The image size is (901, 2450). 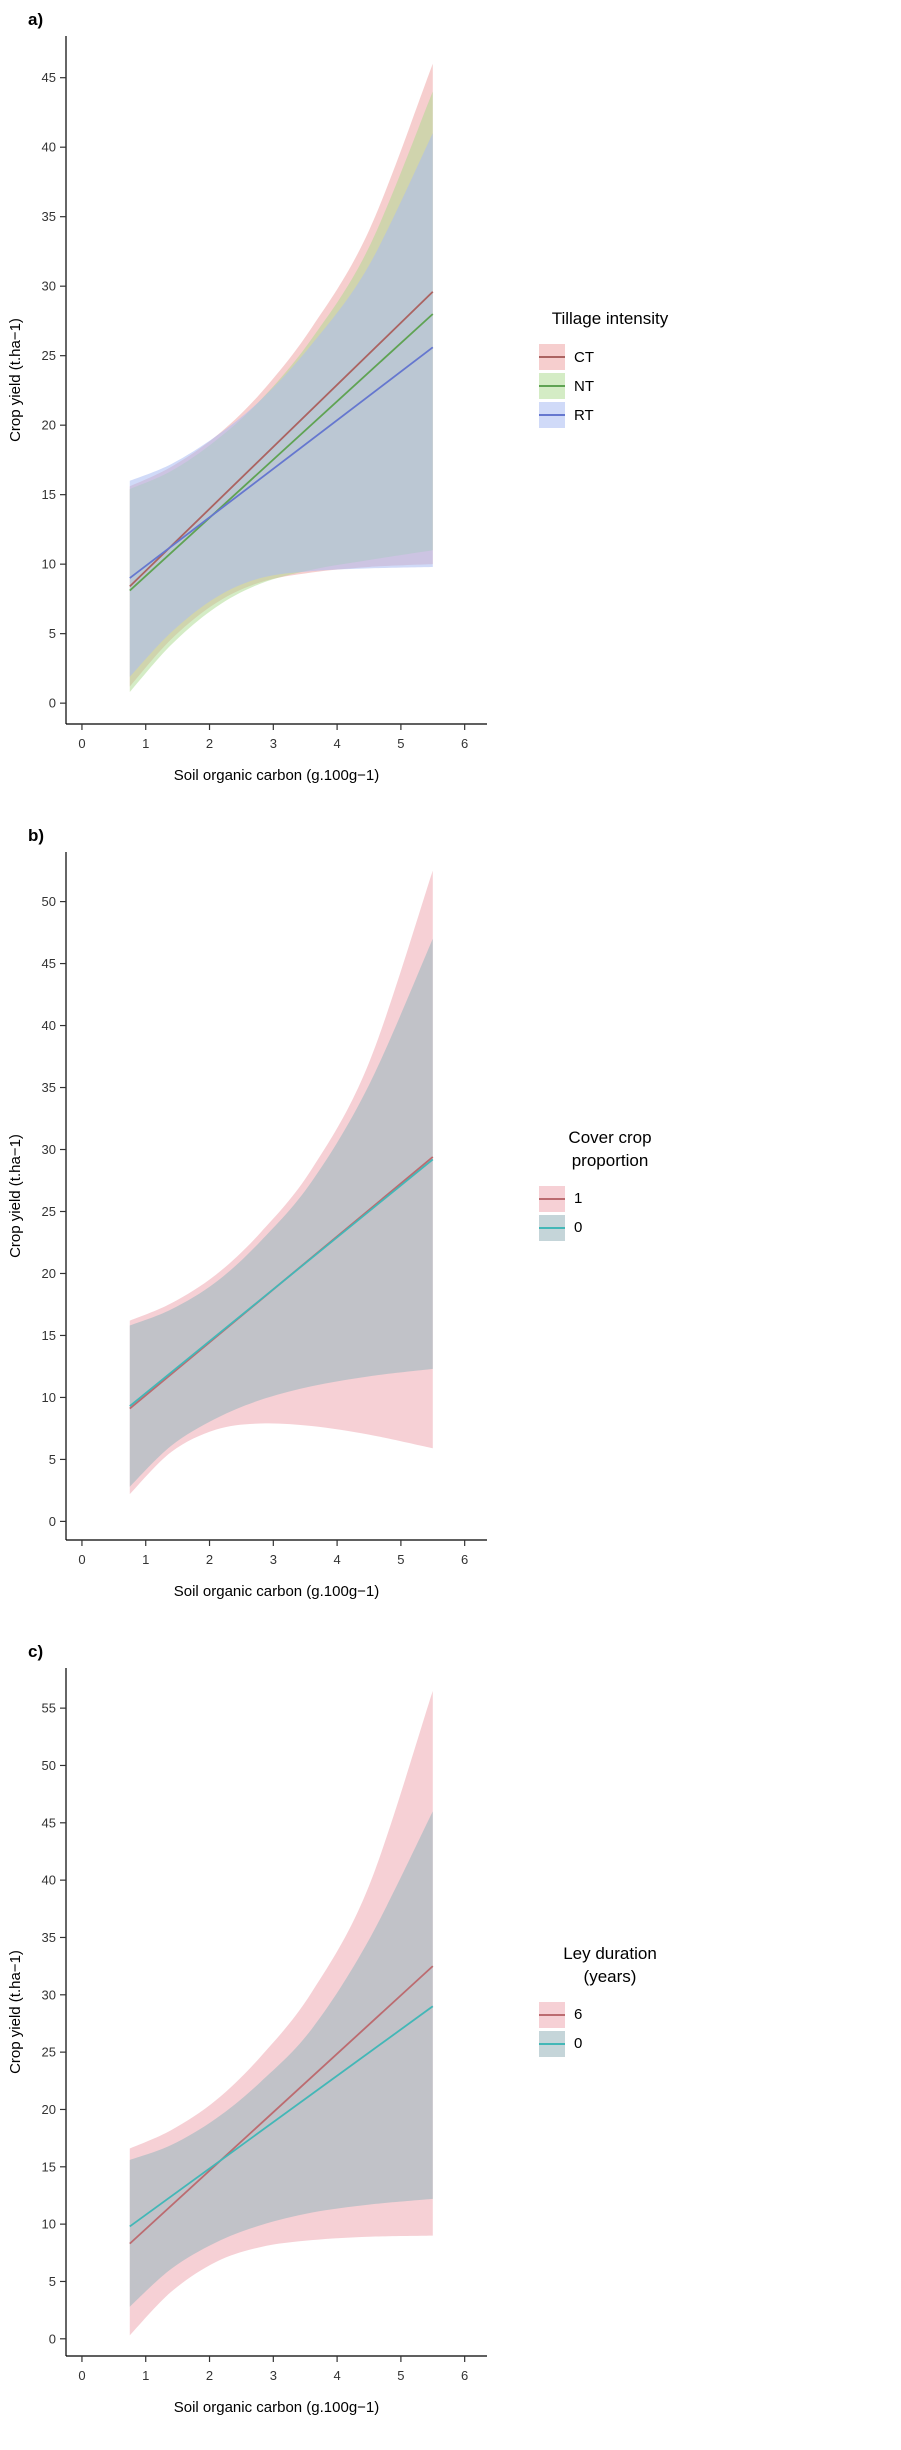 What do you see at coordinates (566, 357) in the screenshot?
I see `legend-item: CT` at bounding box center [566, 357].